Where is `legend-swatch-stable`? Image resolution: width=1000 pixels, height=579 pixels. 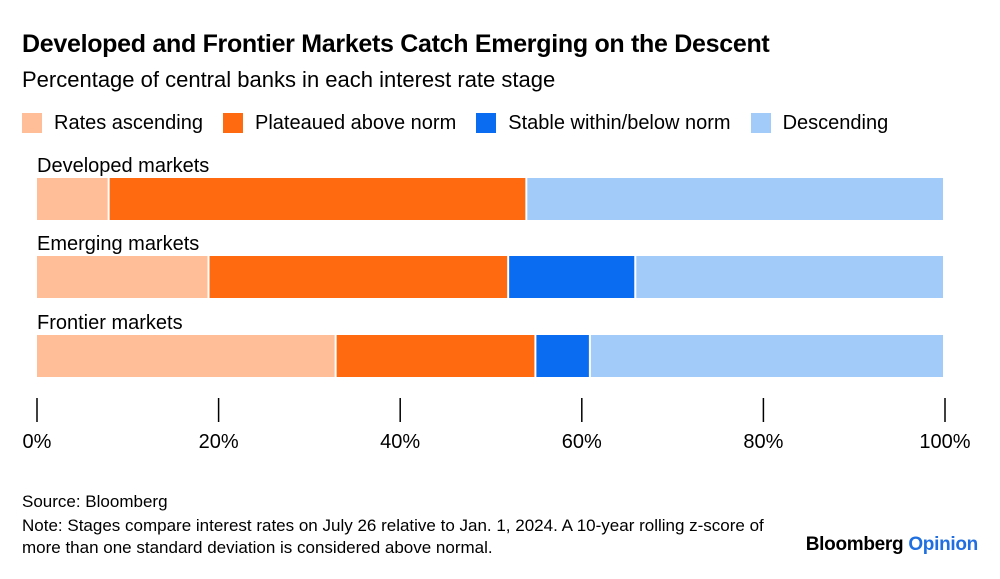
legend-swatch-stable is located at coordinates (486, 123).